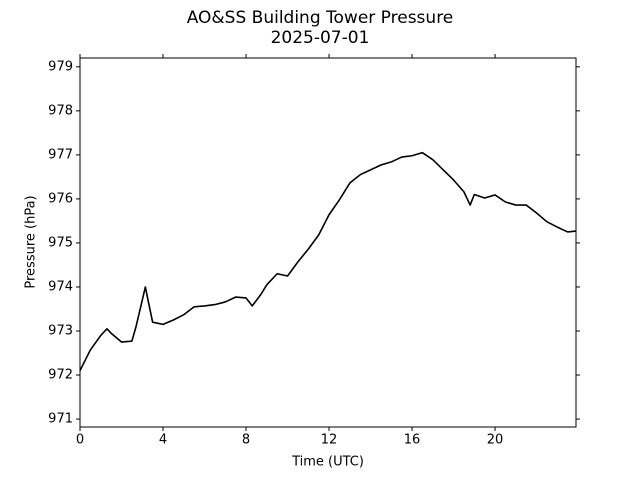  What do you see at coordinates (327, 462) in the screenshot?
I see `x-axis-label: Time (UTC)` at bounding box center [327, 462].